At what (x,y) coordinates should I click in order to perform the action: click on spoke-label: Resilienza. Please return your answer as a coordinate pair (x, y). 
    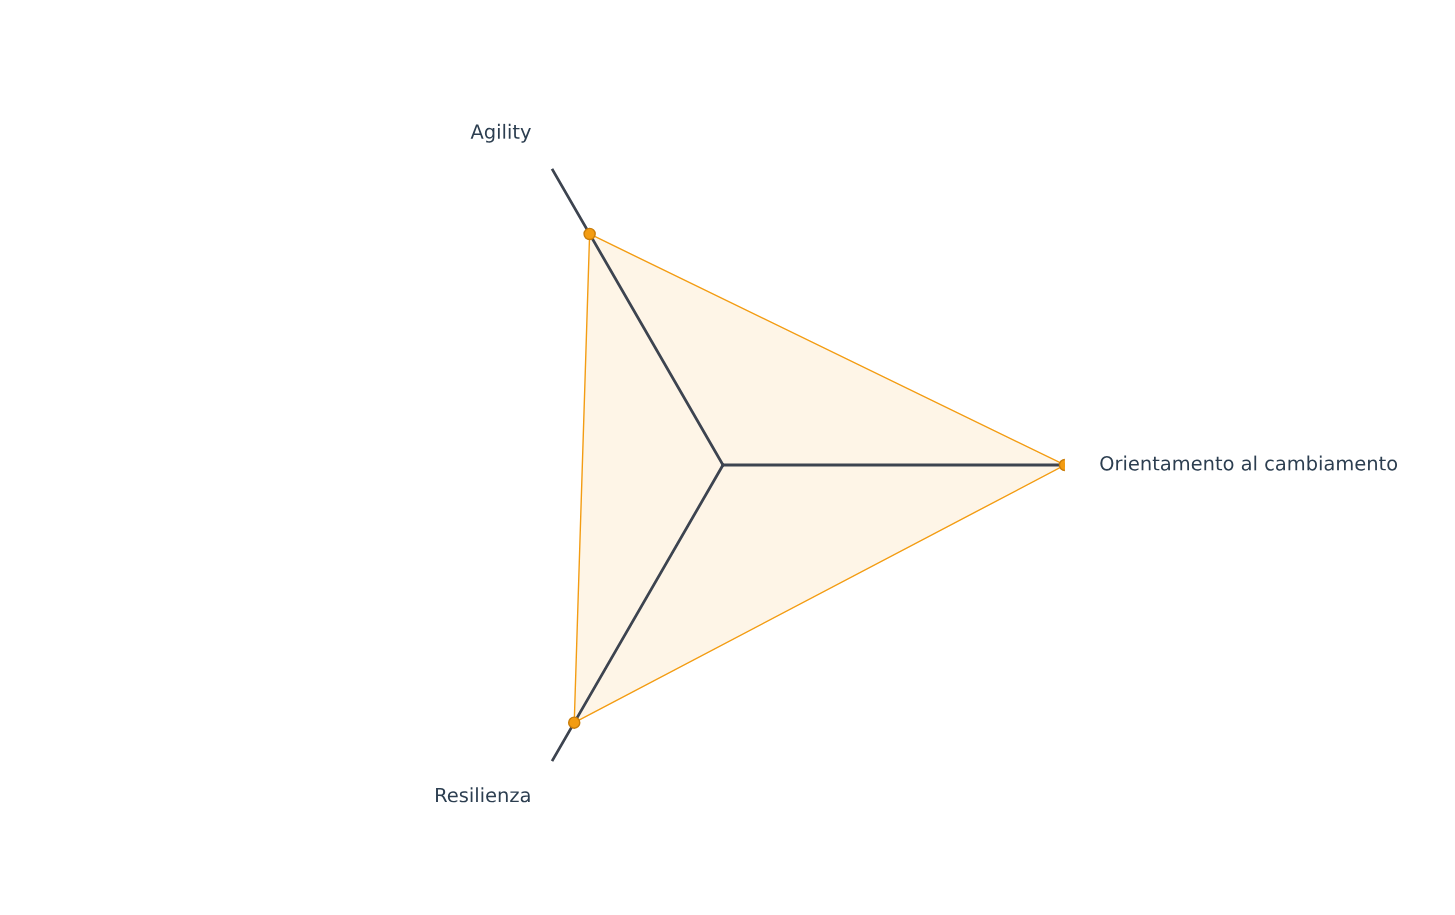
    Looking at the image, I should click on (483, 795).